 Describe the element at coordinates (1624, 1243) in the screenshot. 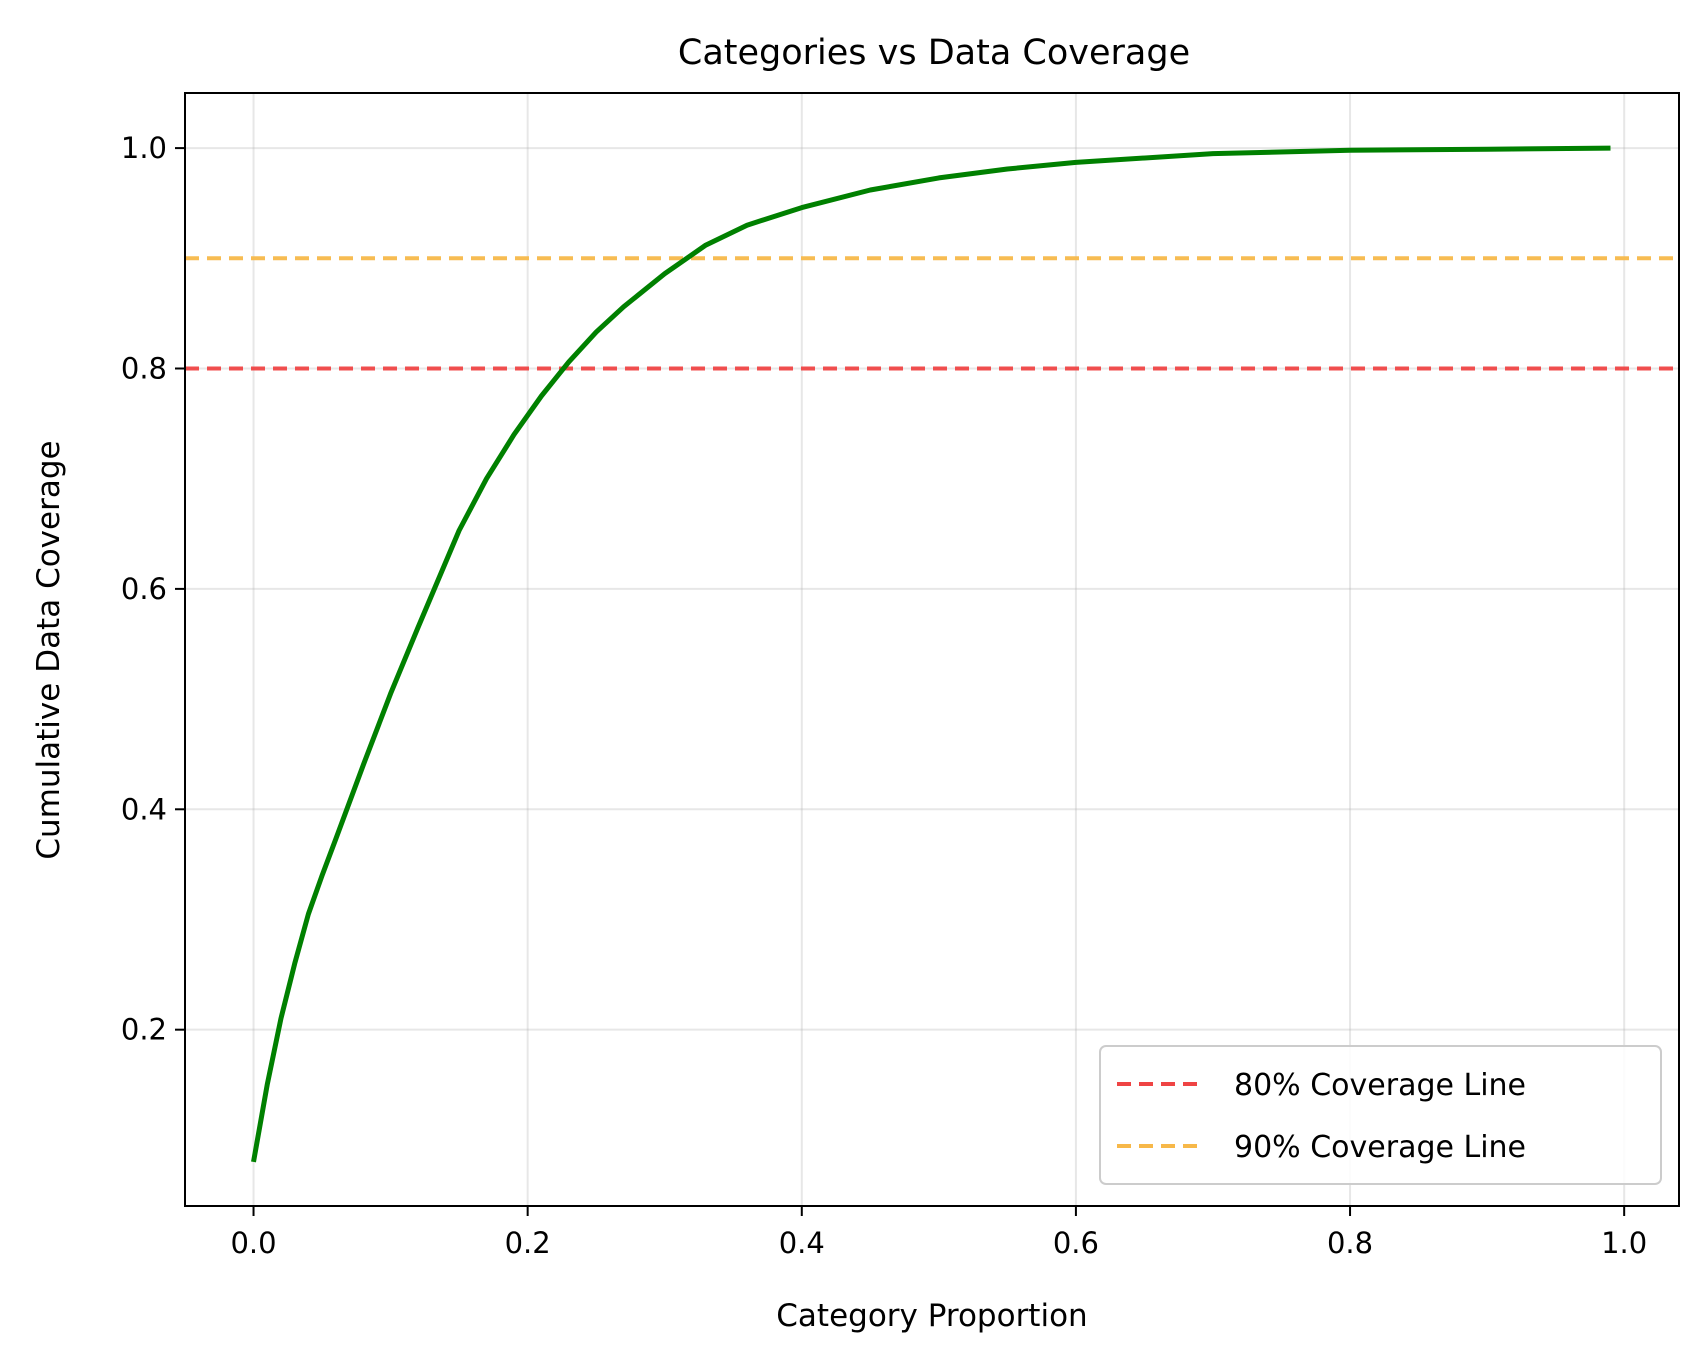

I see `x-tick-label: 1.0` at that location.